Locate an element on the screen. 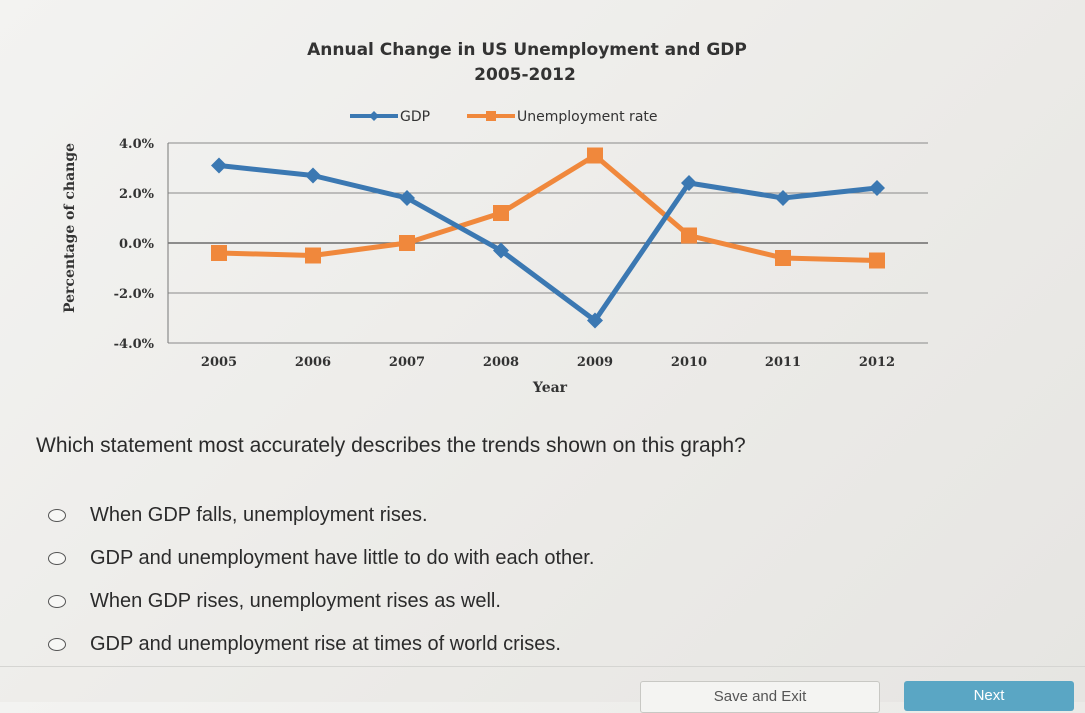 This screenshot has width=1085, height=713. series-gdp is located at coordinates (548, 243).